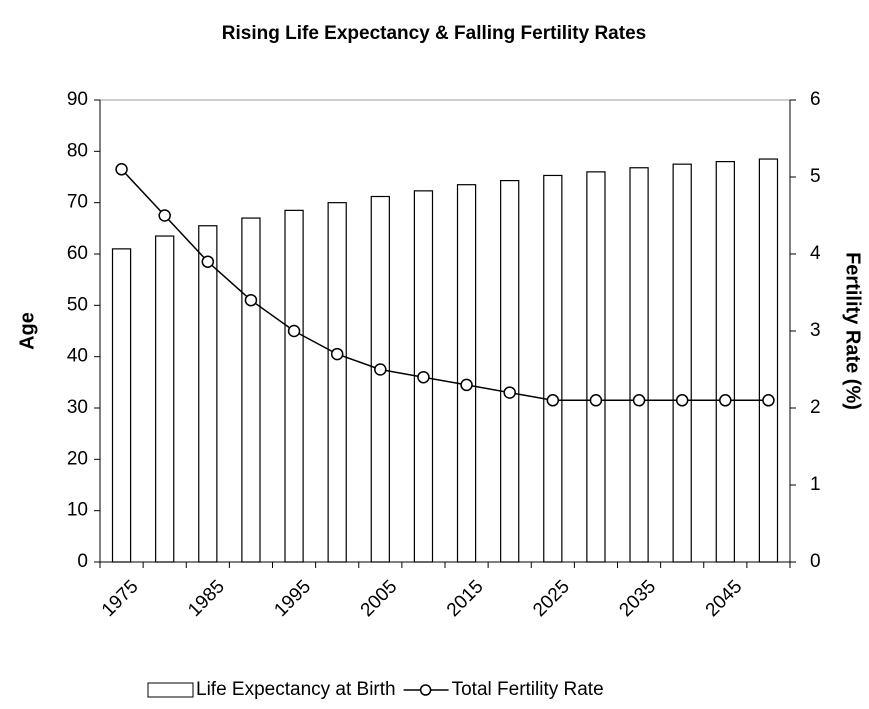  What do you see at coordinates (206, 598) in the screenshot?
I see `x-tick-label: 1985` at bounding box center [206, 598].